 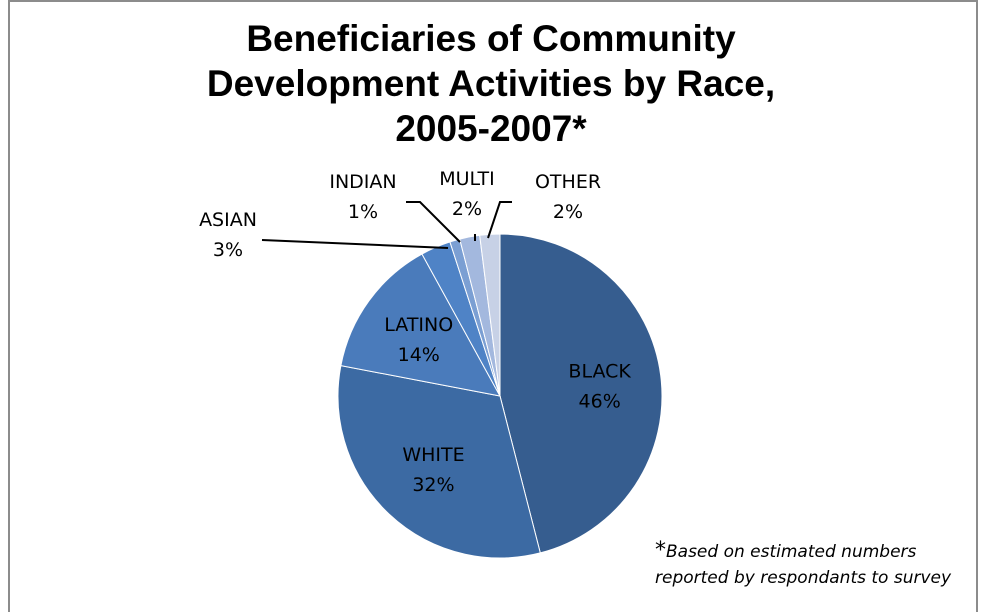 I want to click on leader-line-asian, so click(x=355, y=244).